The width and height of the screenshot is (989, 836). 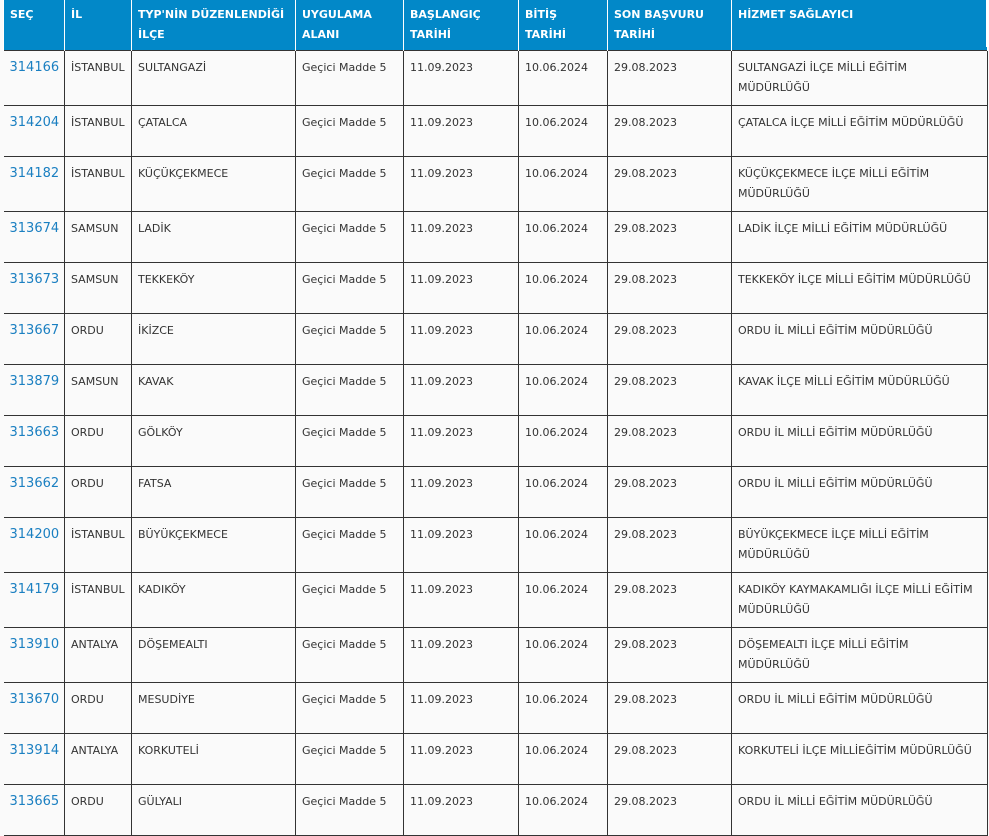 What do you see at coordinates (859, 288) in the screenshot?
I see `cell-saglayici: TEKKEKÖY İLÇE MİLLİ EĞİTİM MÜDÜRLÜĞÜ` at bounding box center [859, 288].